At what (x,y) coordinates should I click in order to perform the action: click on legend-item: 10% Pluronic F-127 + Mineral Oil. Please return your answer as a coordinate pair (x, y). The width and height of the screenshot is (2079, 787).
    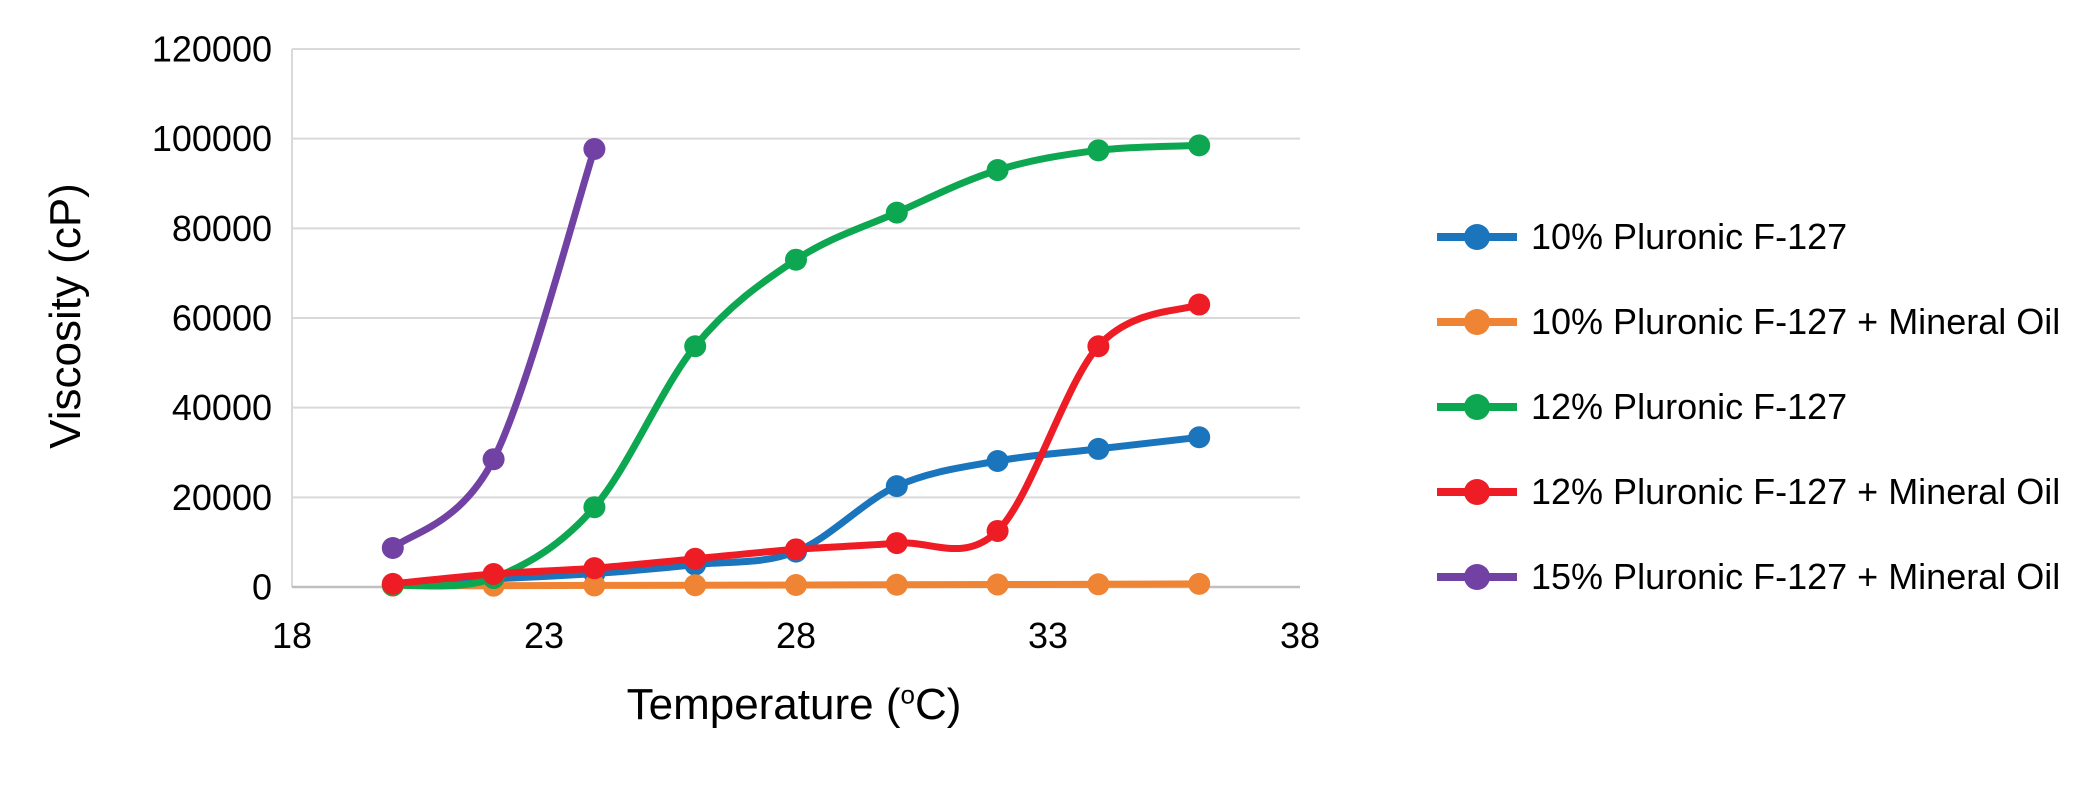
    Looking at the image, I should click on (1748, 322).